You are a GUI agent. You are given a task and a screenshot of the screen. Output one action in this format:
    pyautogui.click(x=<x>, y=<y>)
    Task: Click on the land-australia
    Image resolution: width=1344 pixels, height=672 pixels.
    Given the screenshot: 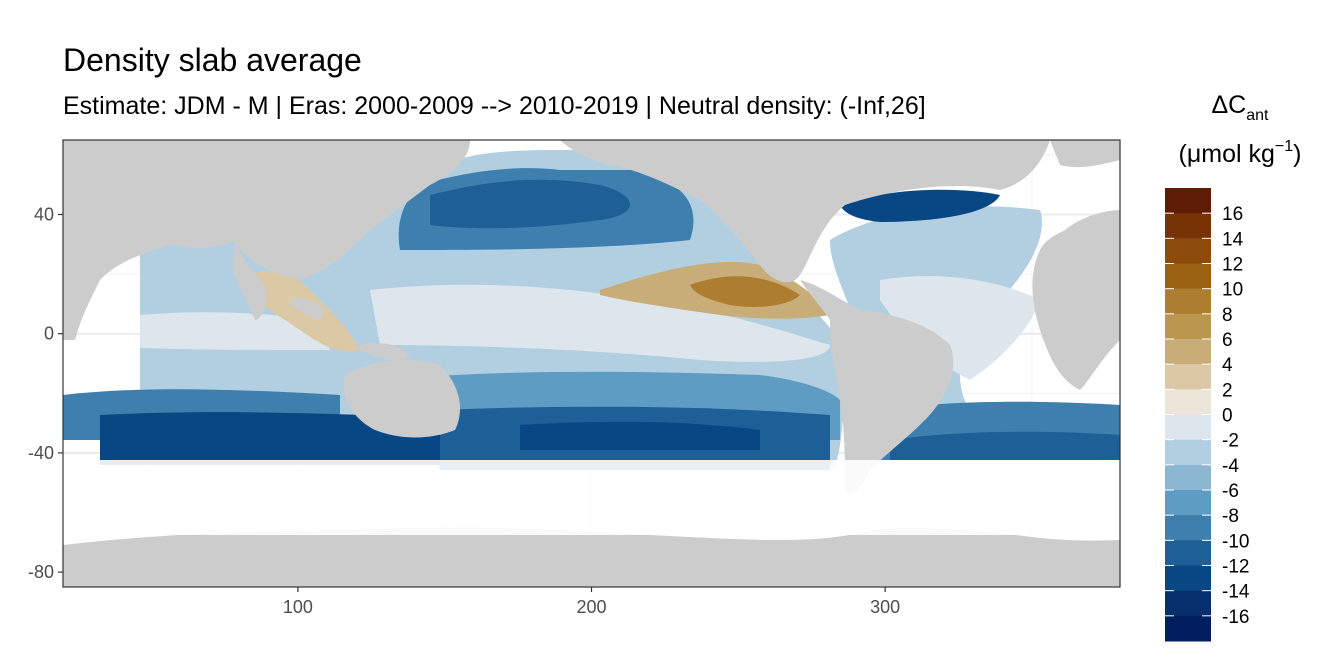 What is the action you would take?
    pyautogui.click(x=402, y=398)
    